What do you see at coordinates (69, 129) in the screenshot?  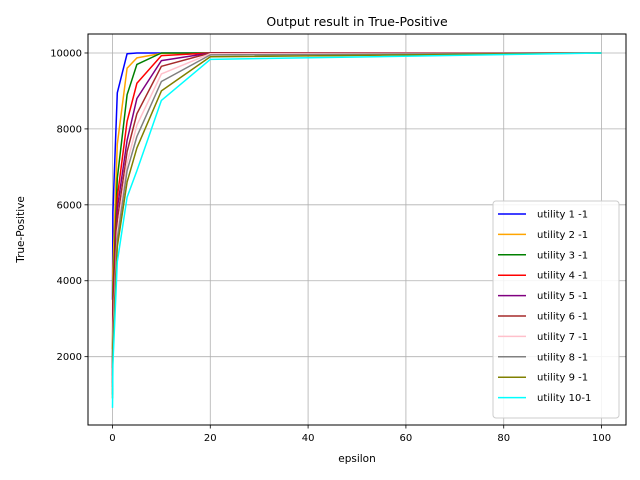 I see `y-tick-label: 8000` at bounding box center [69, 129].